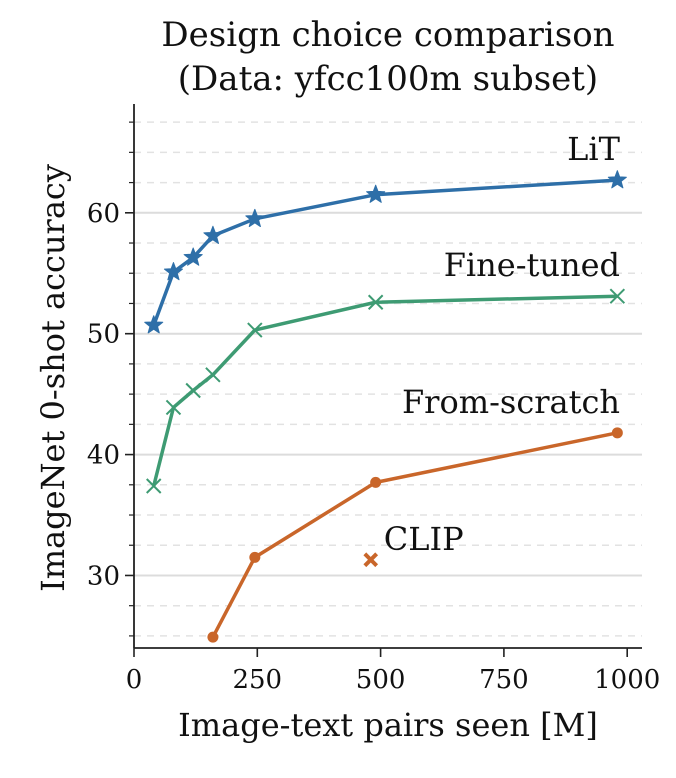 This screenshot has width=676, height=778. I want to click on y-tick-label: 30, so click(103, 576).